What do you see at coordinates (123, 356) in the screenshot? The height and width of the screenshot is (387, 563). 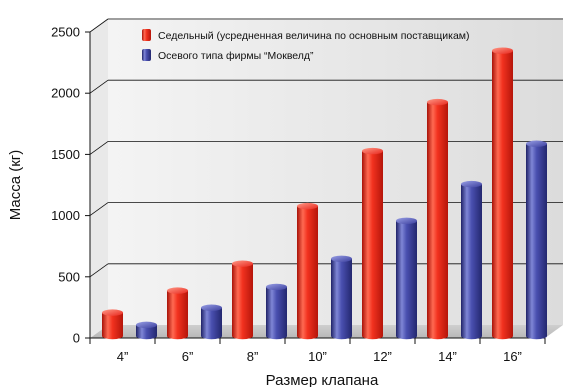 I see `x-tick-label: 4”` at bounding box center [123, 356].